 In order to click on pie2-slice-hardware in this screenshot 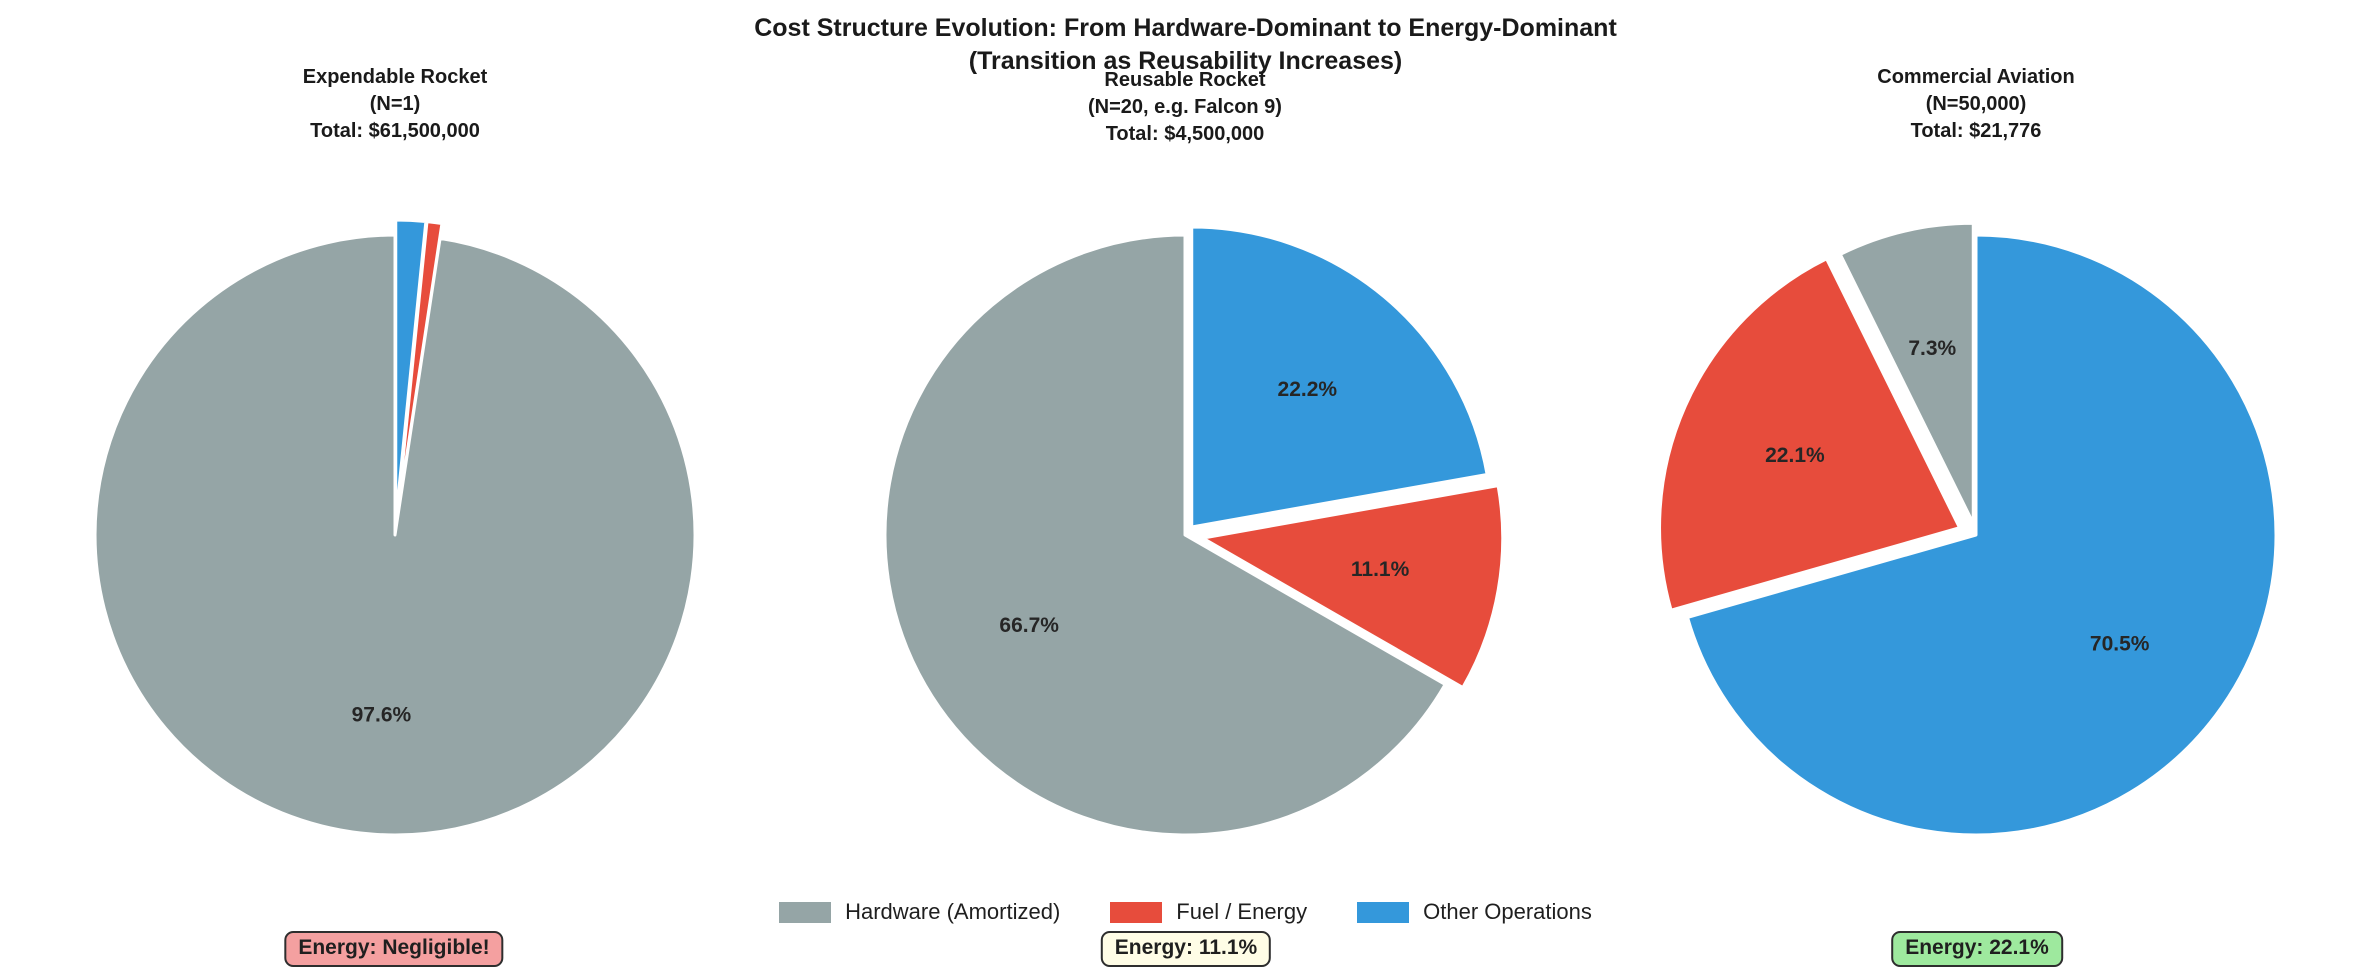, I will do `click(1906, 373)`.